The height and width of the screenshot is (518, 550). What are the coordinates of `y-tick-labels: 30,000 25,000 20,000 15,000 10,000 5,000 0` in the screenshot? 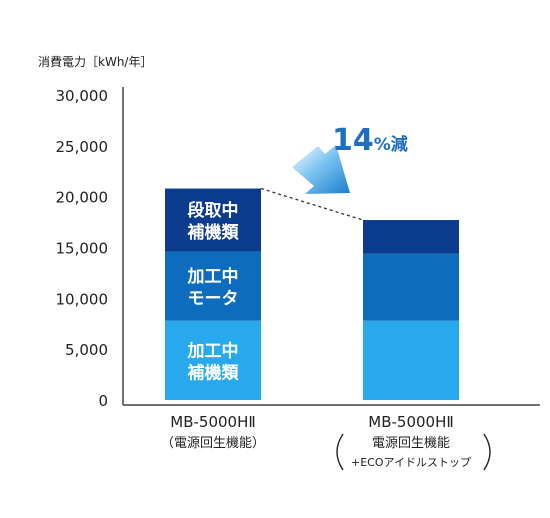 It's located at (82, 248).